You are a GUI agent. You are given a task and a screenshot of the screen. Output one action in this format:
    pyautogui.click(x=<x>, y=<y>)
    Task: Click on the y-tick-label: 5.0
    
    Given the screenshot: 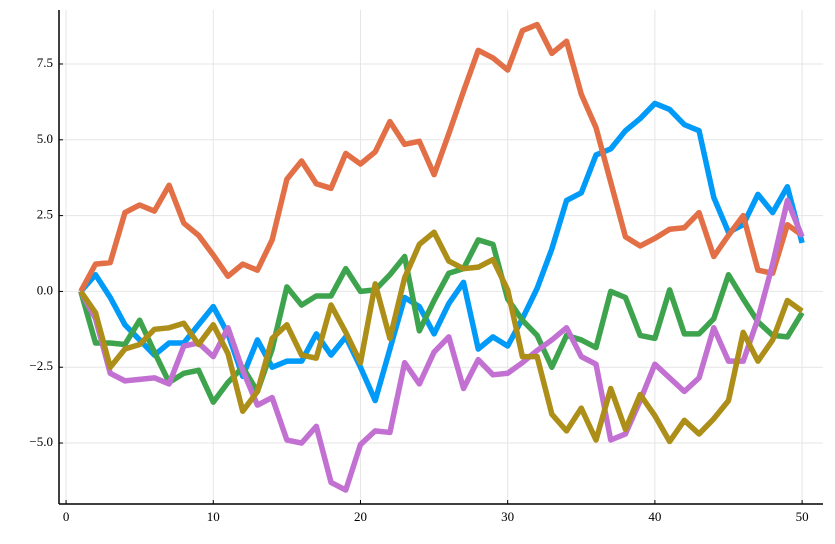 What is the action you would take?
    pyautogui.click(x=45, y=138)
    